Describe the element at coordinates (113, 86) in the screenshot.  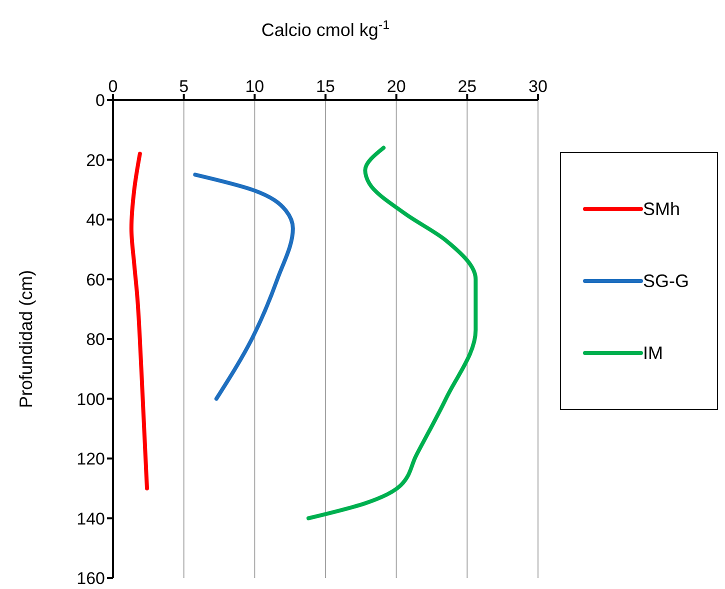
I see `x-tick-label: 0` at that location.